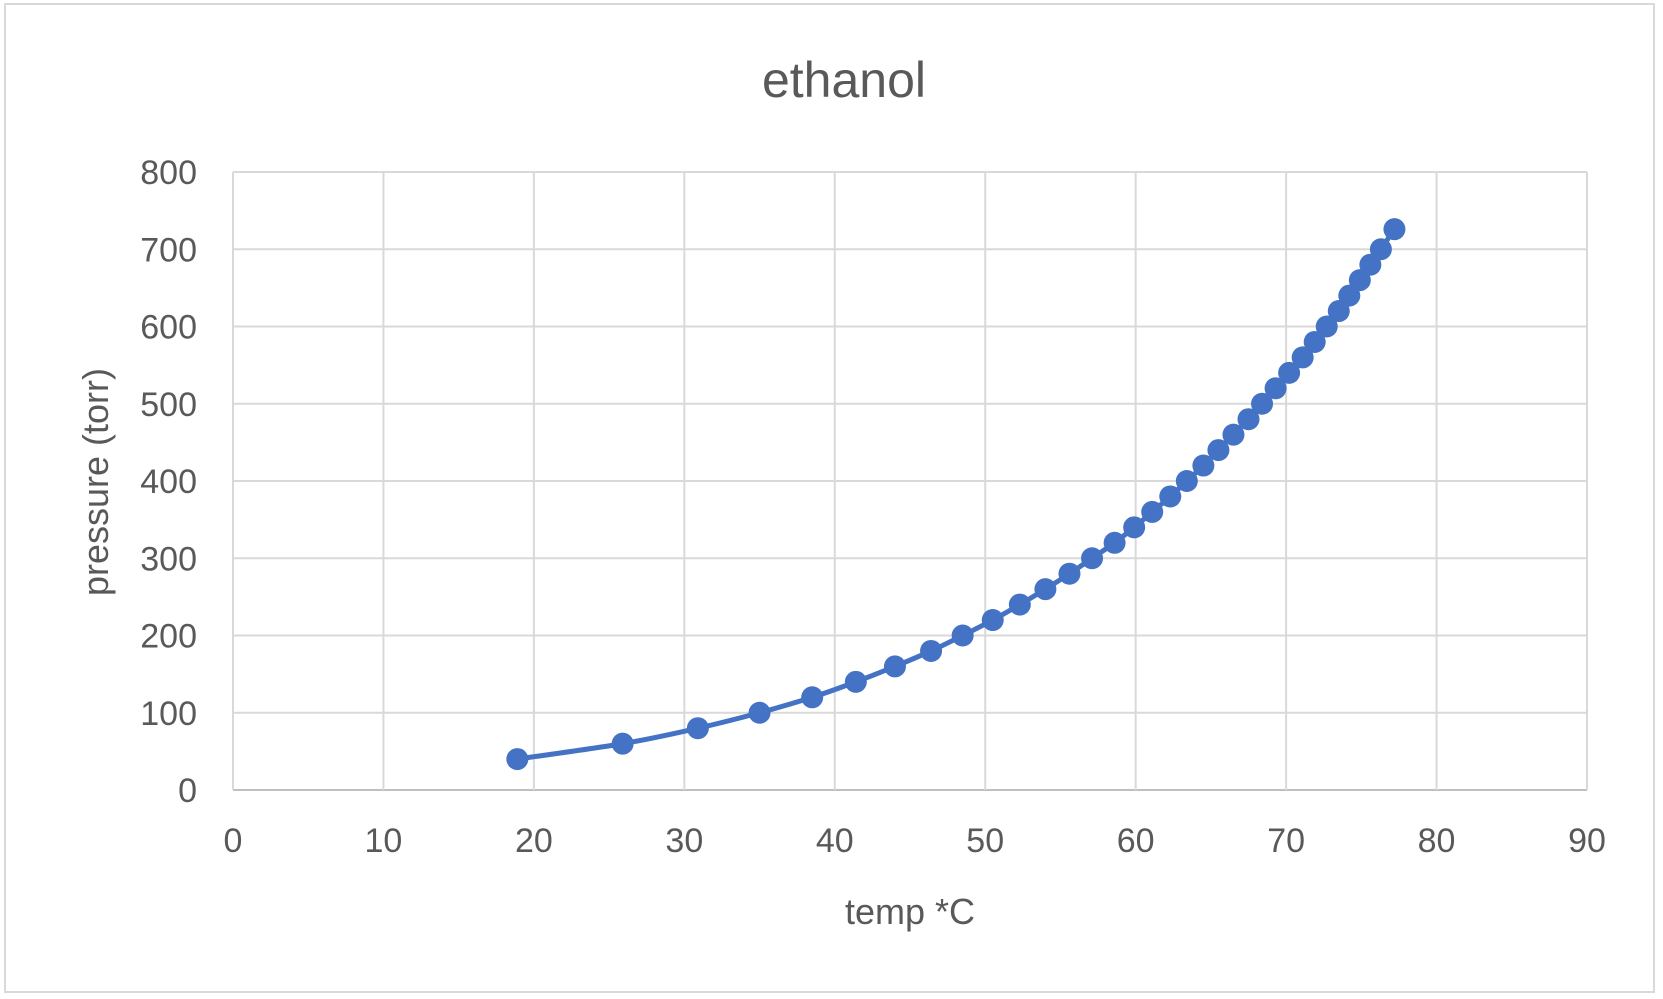  What do you see at coordinates (1286, 841) in the screenshot?
I see `x-tick-label: 70` at bounding box center [1286, 841].